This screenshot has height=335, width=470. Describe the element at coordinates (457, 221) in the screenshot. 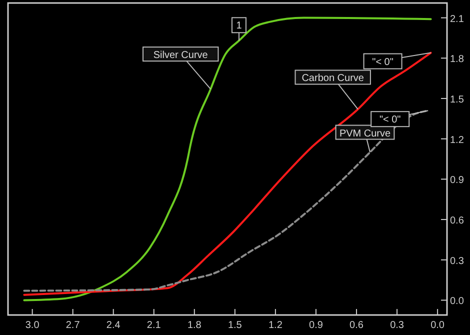

I see `y-tick-label: 0.6` at that location.